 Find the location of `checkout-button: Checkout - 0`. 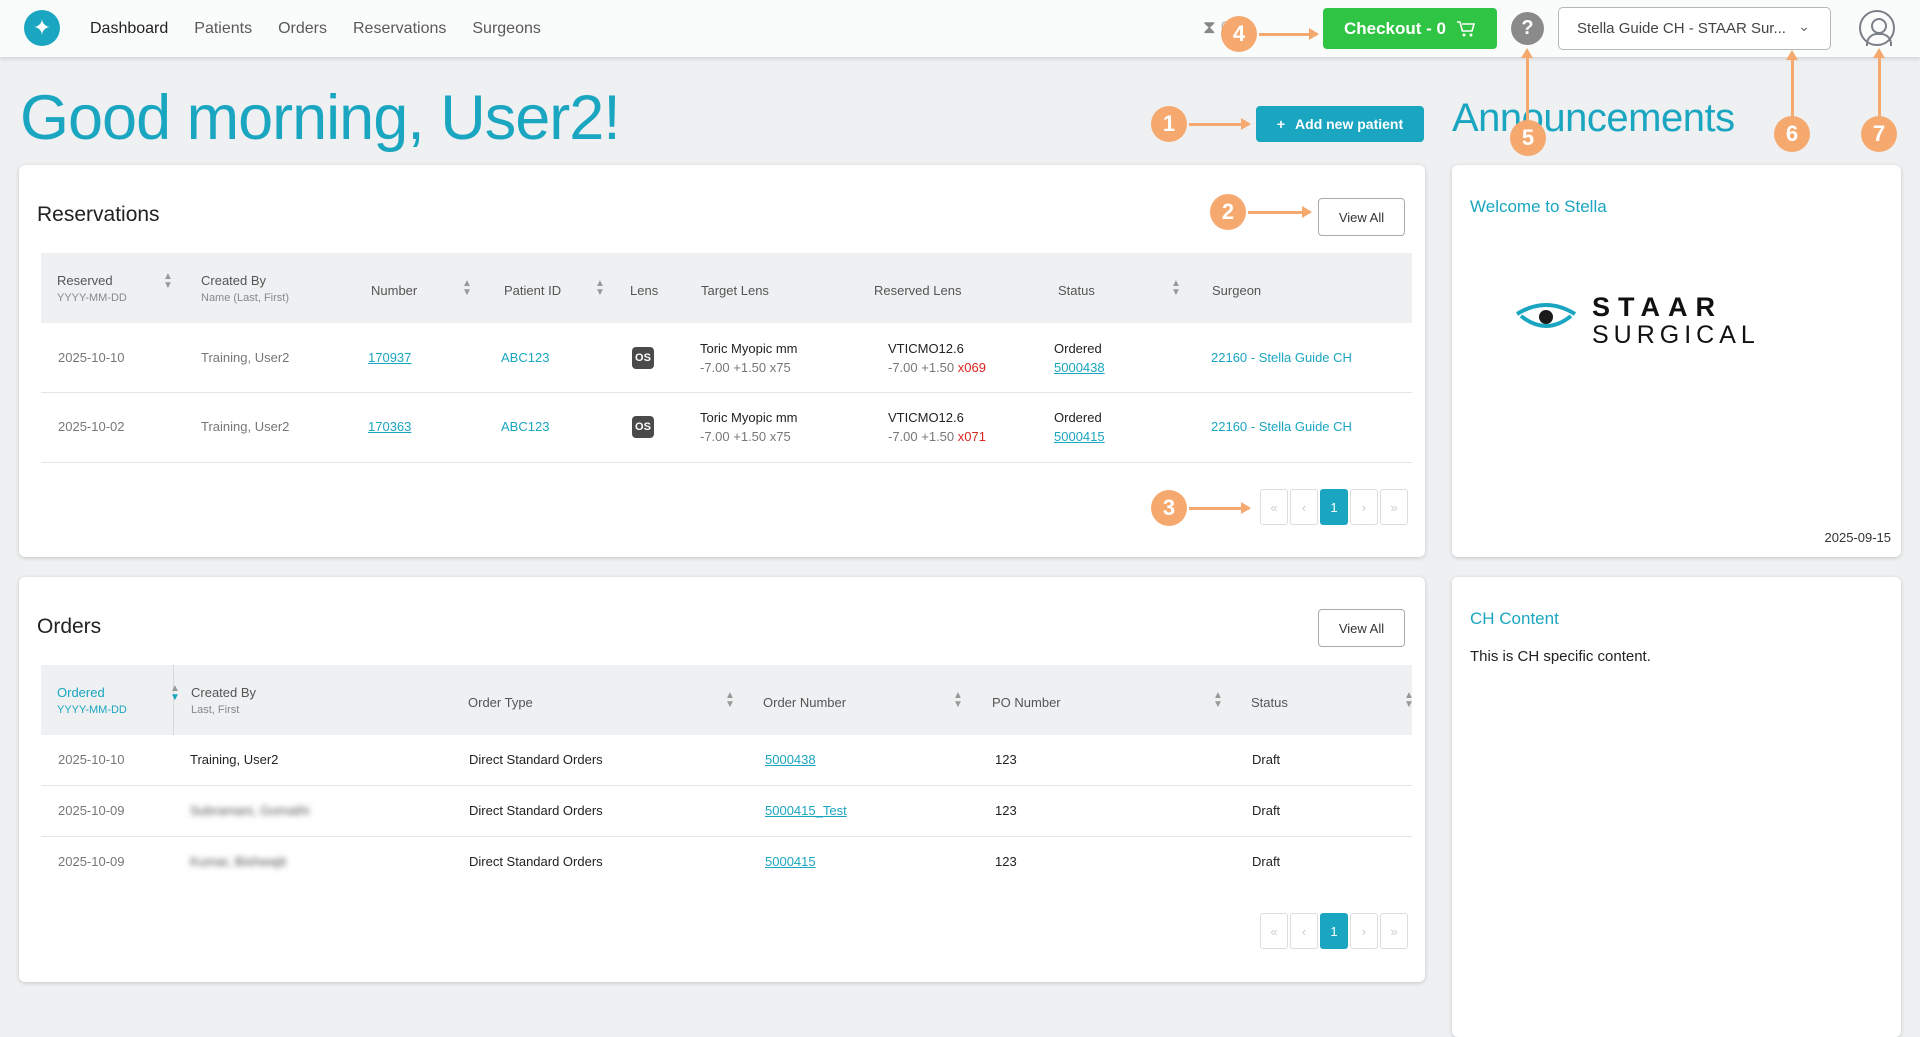

checkout-button: Checkout - 0 is located at coordinates (1410, 28).